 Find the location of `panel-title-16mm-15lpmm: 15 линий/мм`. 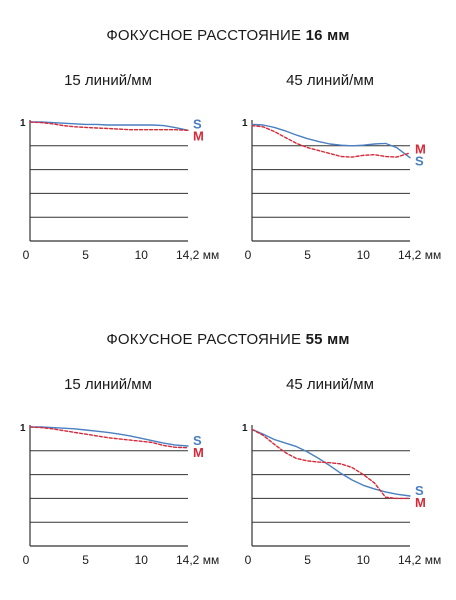

panel-title-16mm-15lpmm: 15 линий/мм is located at coordinates (108, 80).